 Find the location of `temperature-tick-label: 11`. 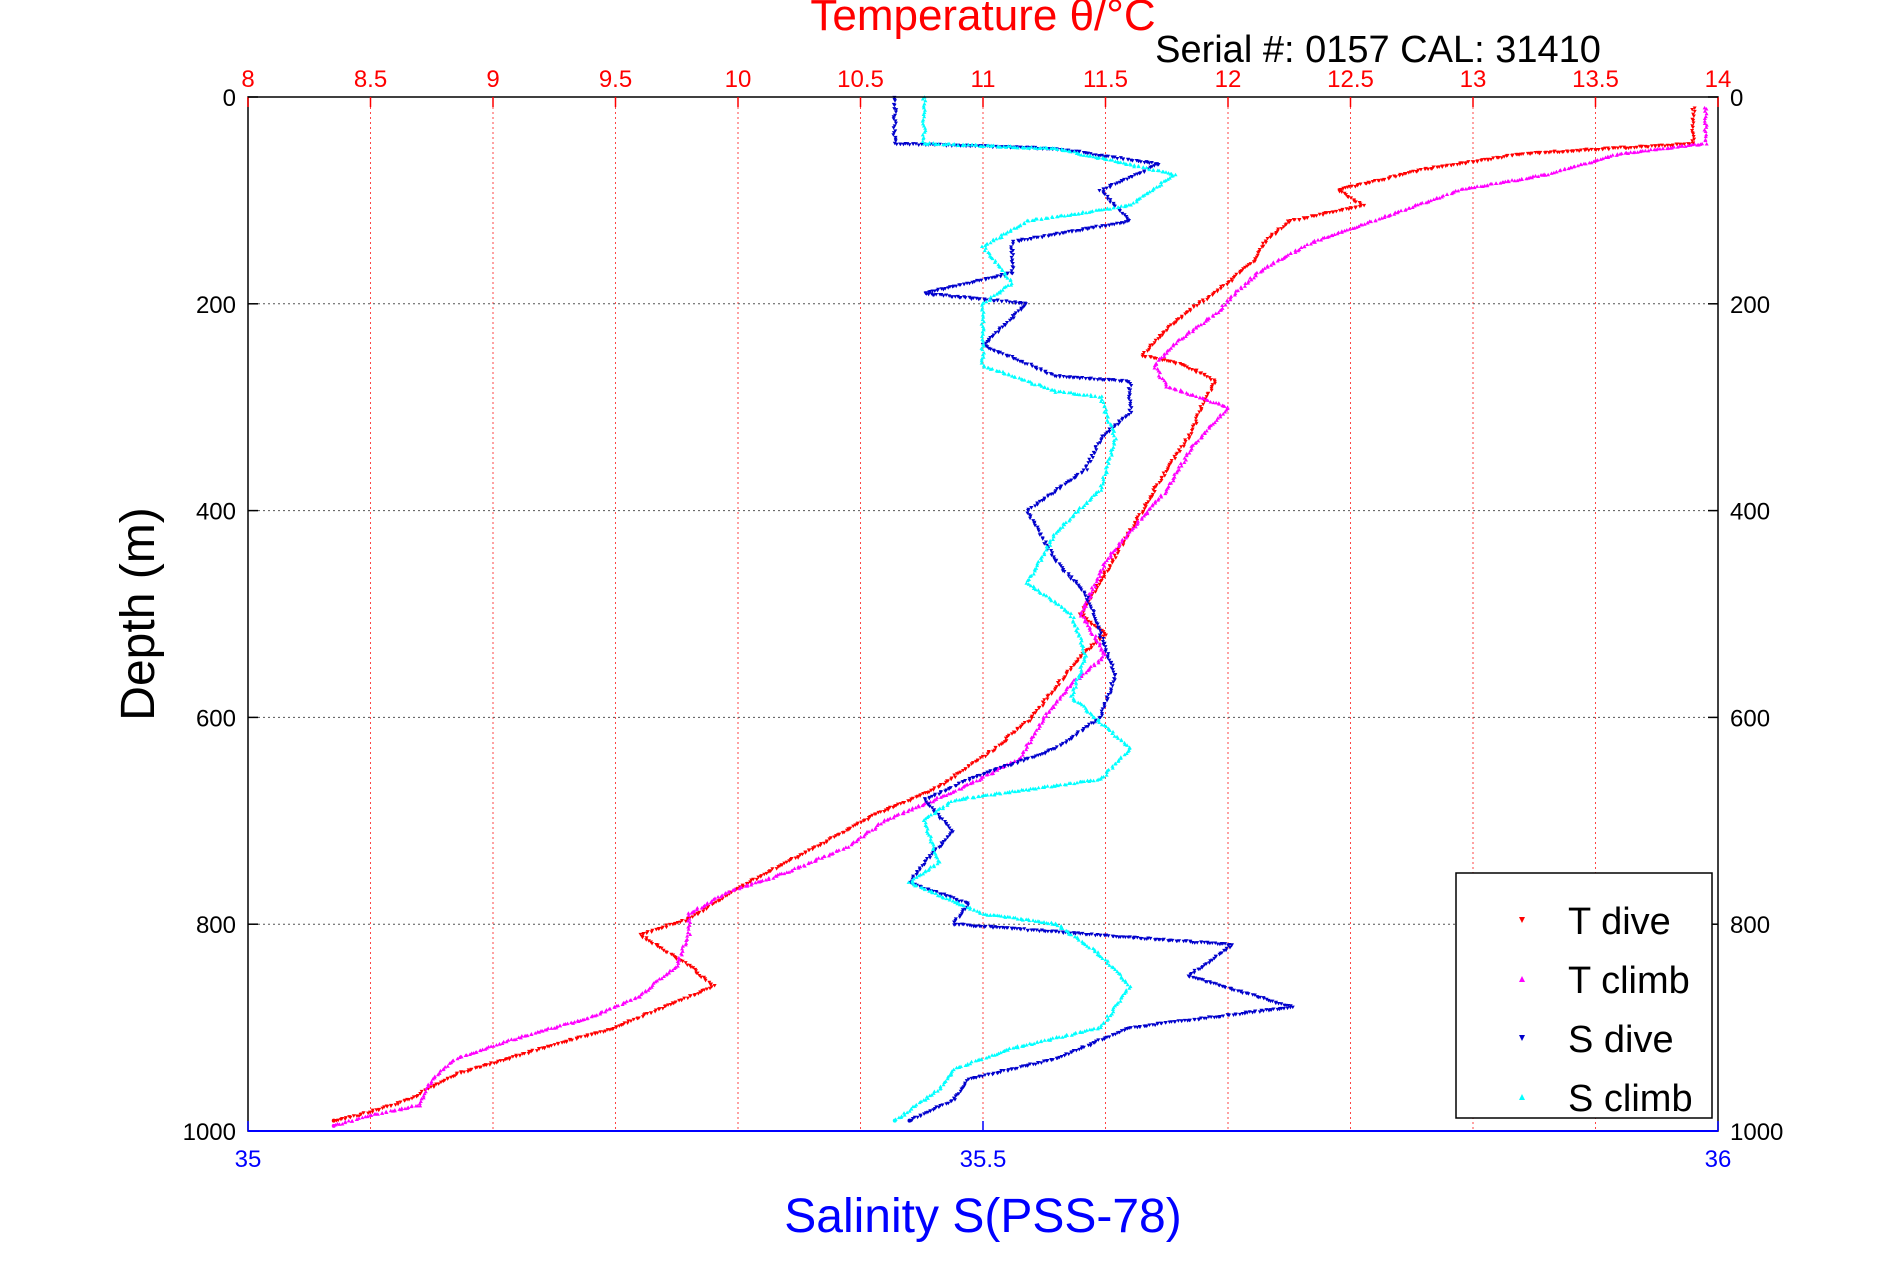

temperature-tick-label: 11 is located at coordinates (983, 79).